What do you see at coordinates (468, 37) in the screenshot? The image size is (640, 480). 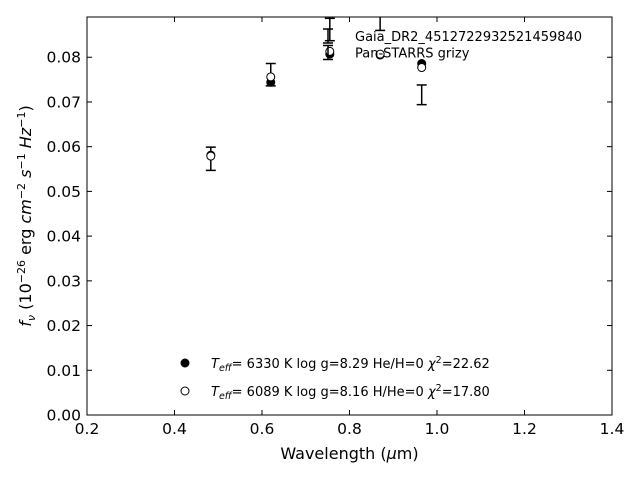 I see `legend-label: Gaia_DR2_4512722932521459840` at bounding box center [468, 37].